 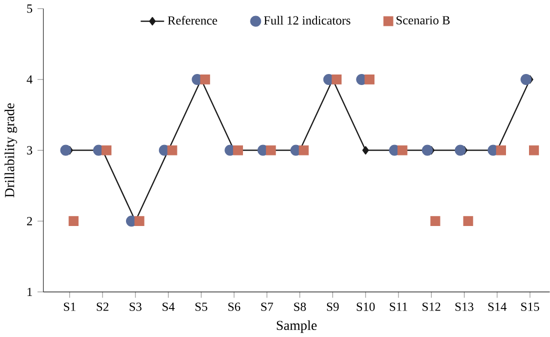 I want to click on legend-label: Full 12 indicators, so click(x=307, y=20).